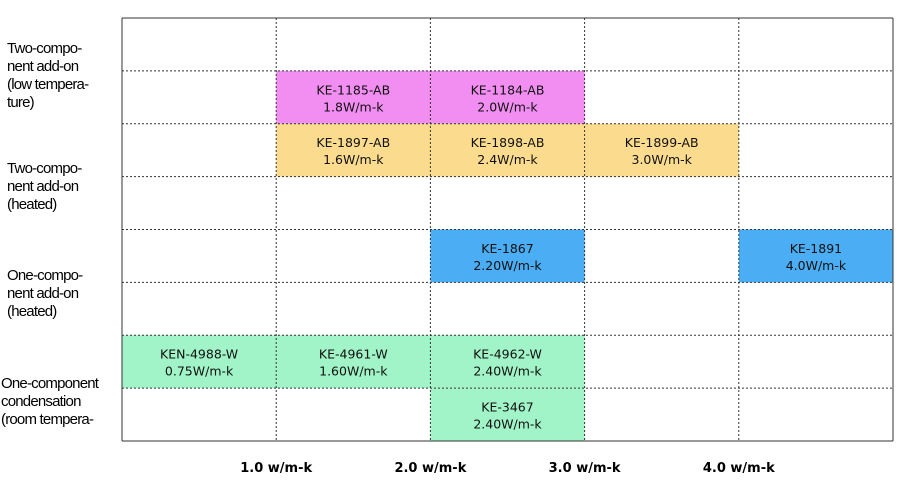 This screenshot has width=907, height=488. Describe the element at coordinates (507, 265) in the screenshot. I see `product-value: 2.20W/m-k` at that location.